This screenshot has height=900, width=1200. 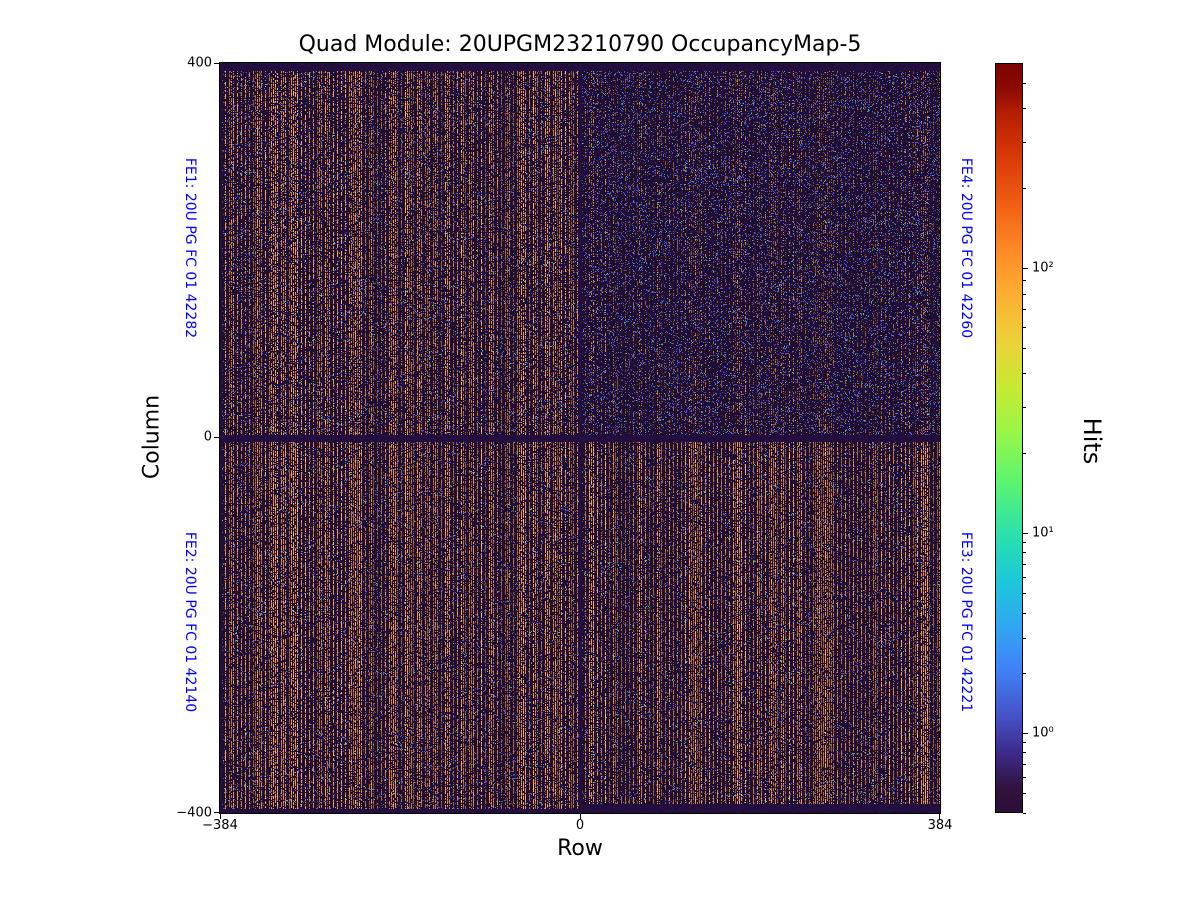 I want to click on x-tick-label-min: −384, so click(x=220, y=825).